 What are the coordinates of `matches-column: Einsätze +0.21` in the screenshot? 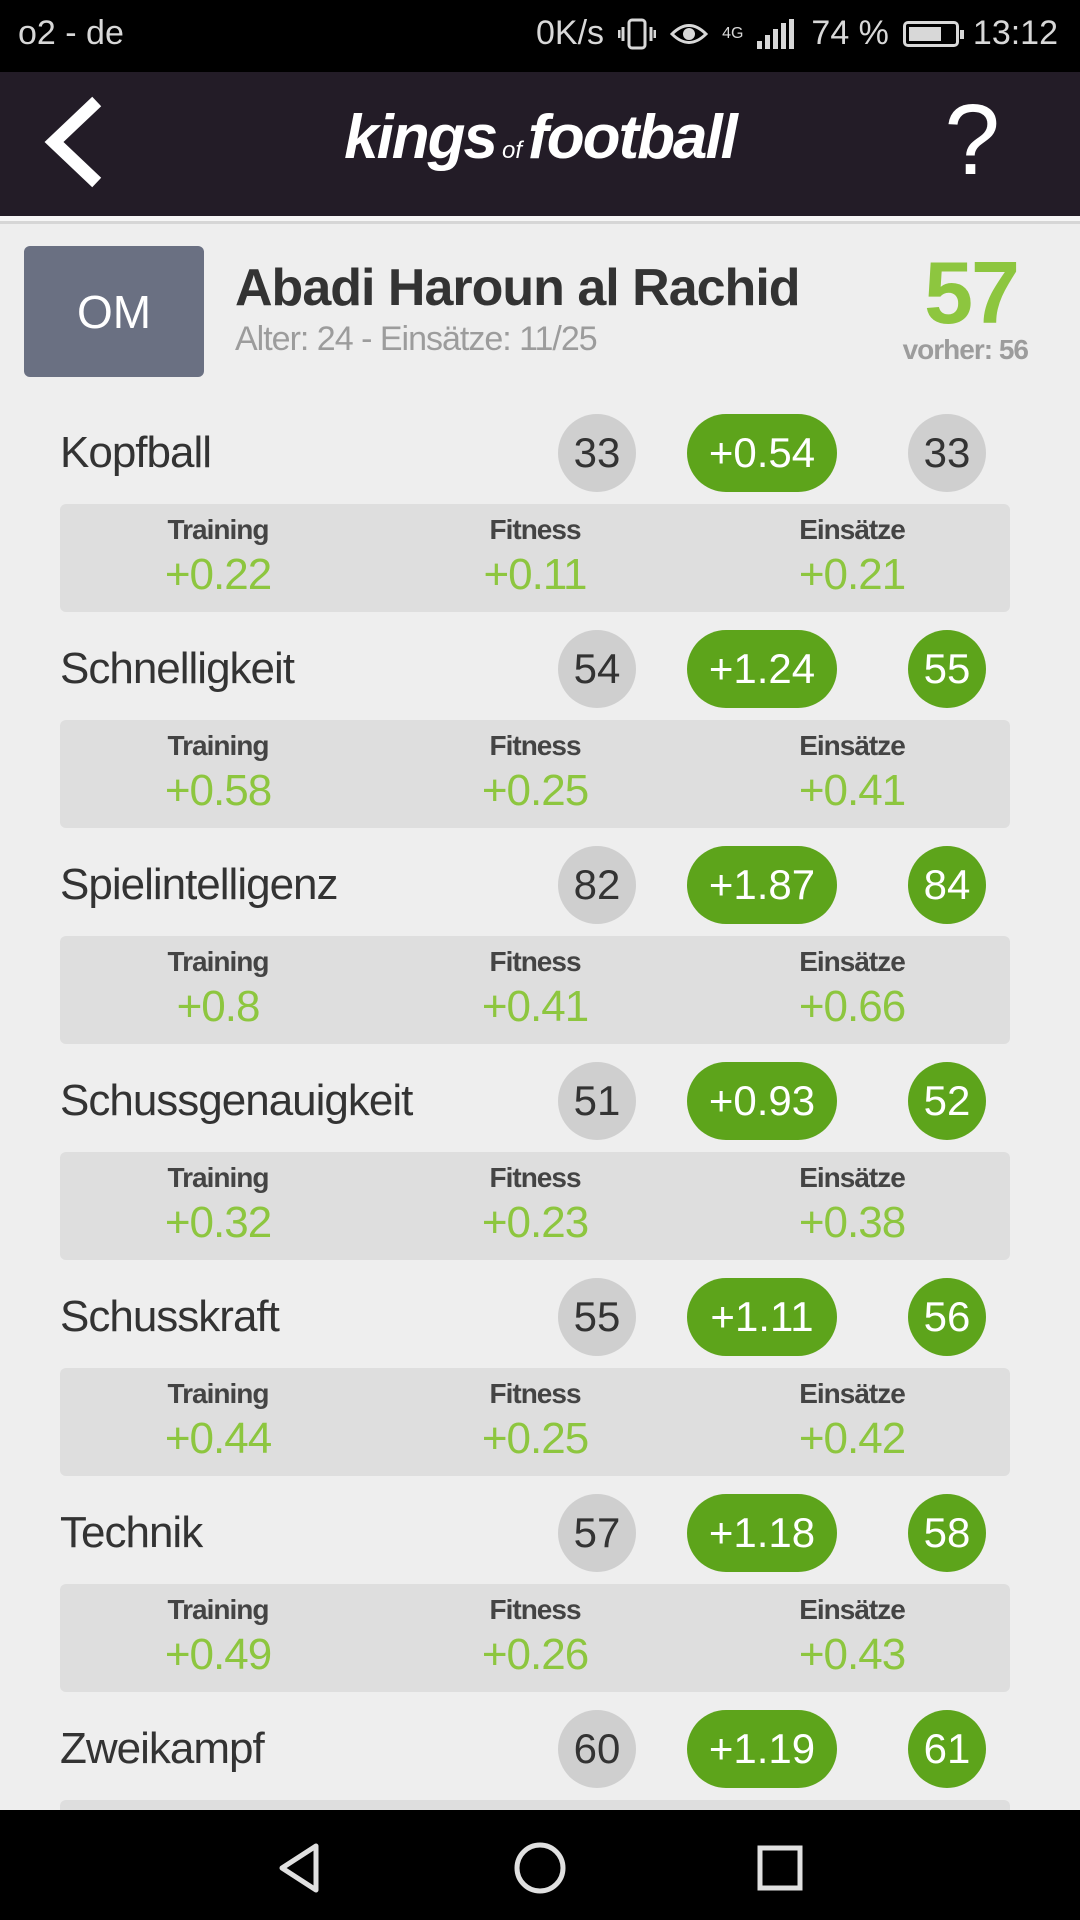 It's located at (852, 557).